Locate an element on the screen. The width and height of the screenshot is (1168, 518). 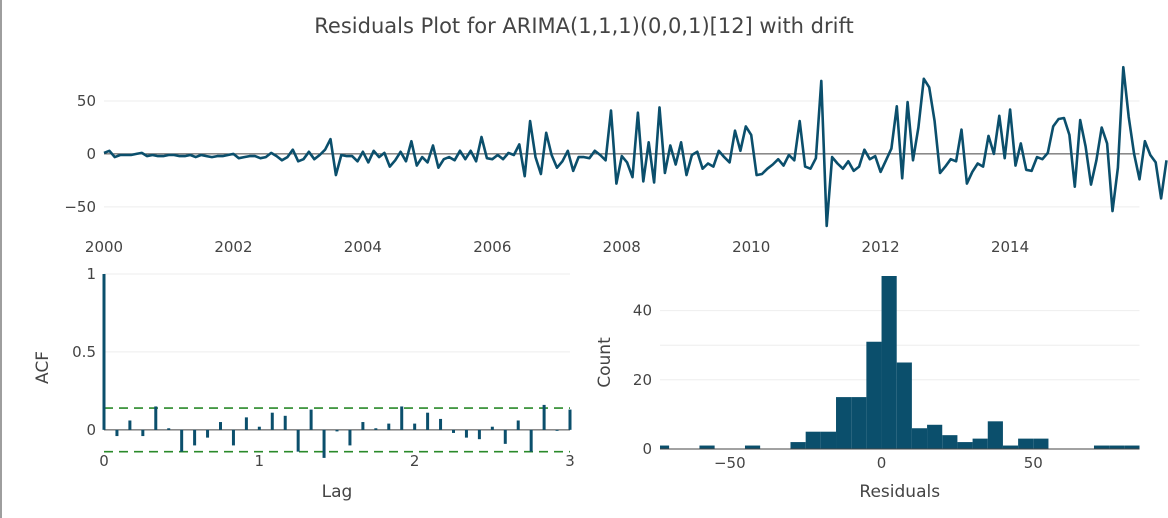
hist-xtick-label: 50 is located at coordinates (1033, 463).